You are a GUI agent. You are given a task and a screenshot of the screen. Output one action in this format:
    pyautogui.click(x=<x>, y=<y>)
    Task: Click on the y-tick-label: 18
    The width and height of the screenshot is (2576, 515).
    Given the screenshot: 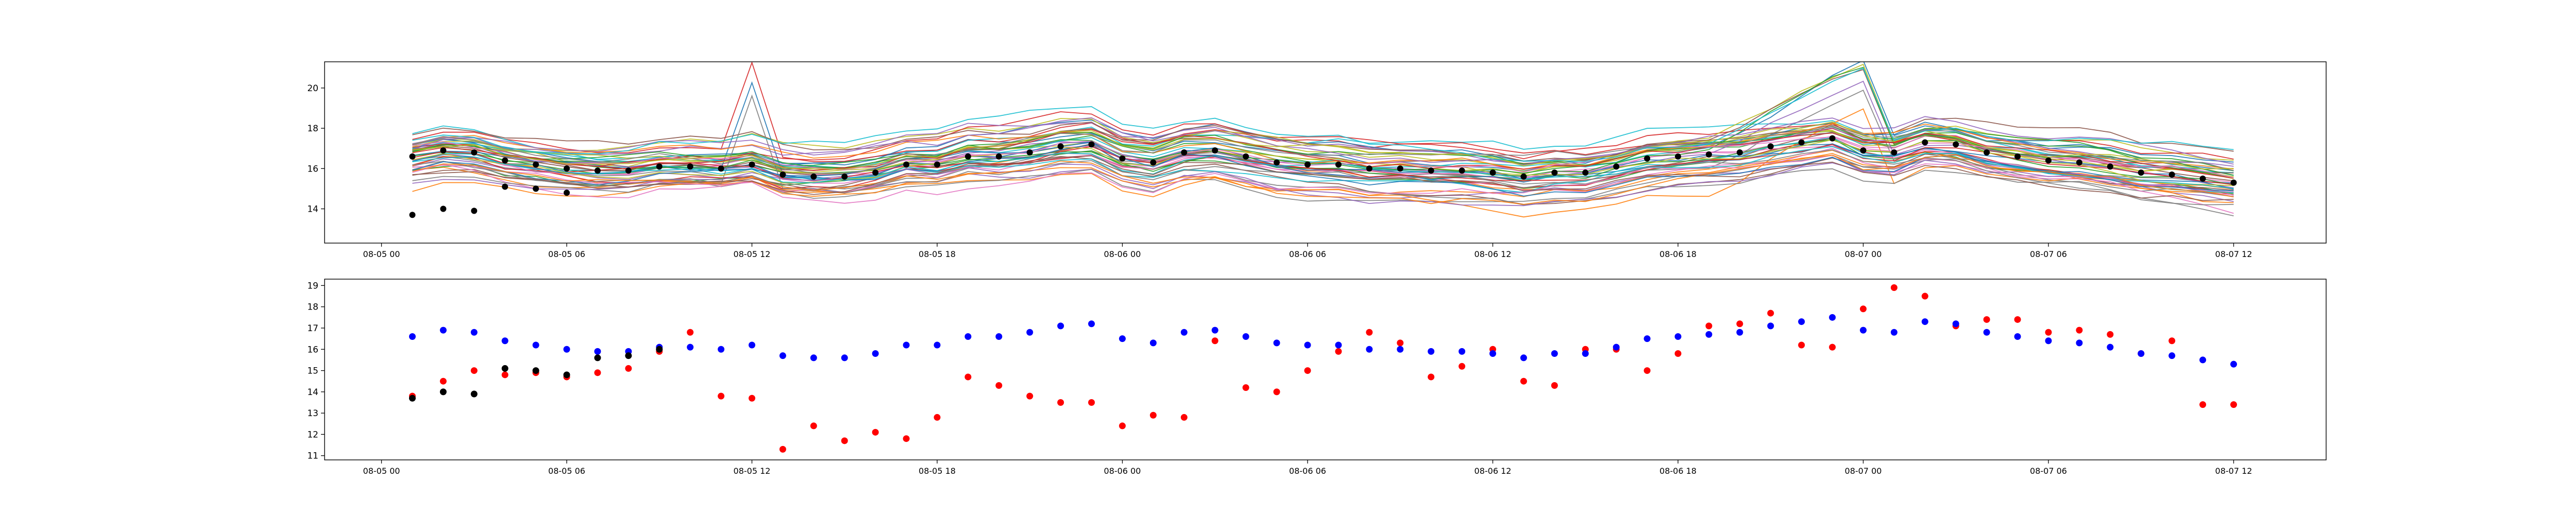 What is the action you would take?
    pyautogui.click(x=312, y=307)
    